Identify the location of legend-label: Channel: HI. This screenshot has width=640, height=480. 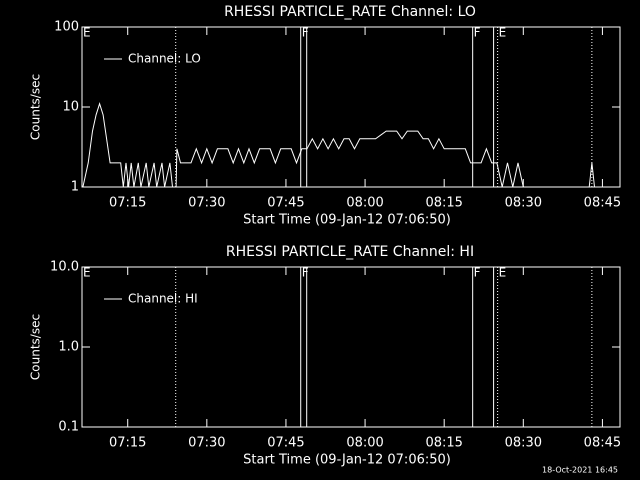
(163, 299).